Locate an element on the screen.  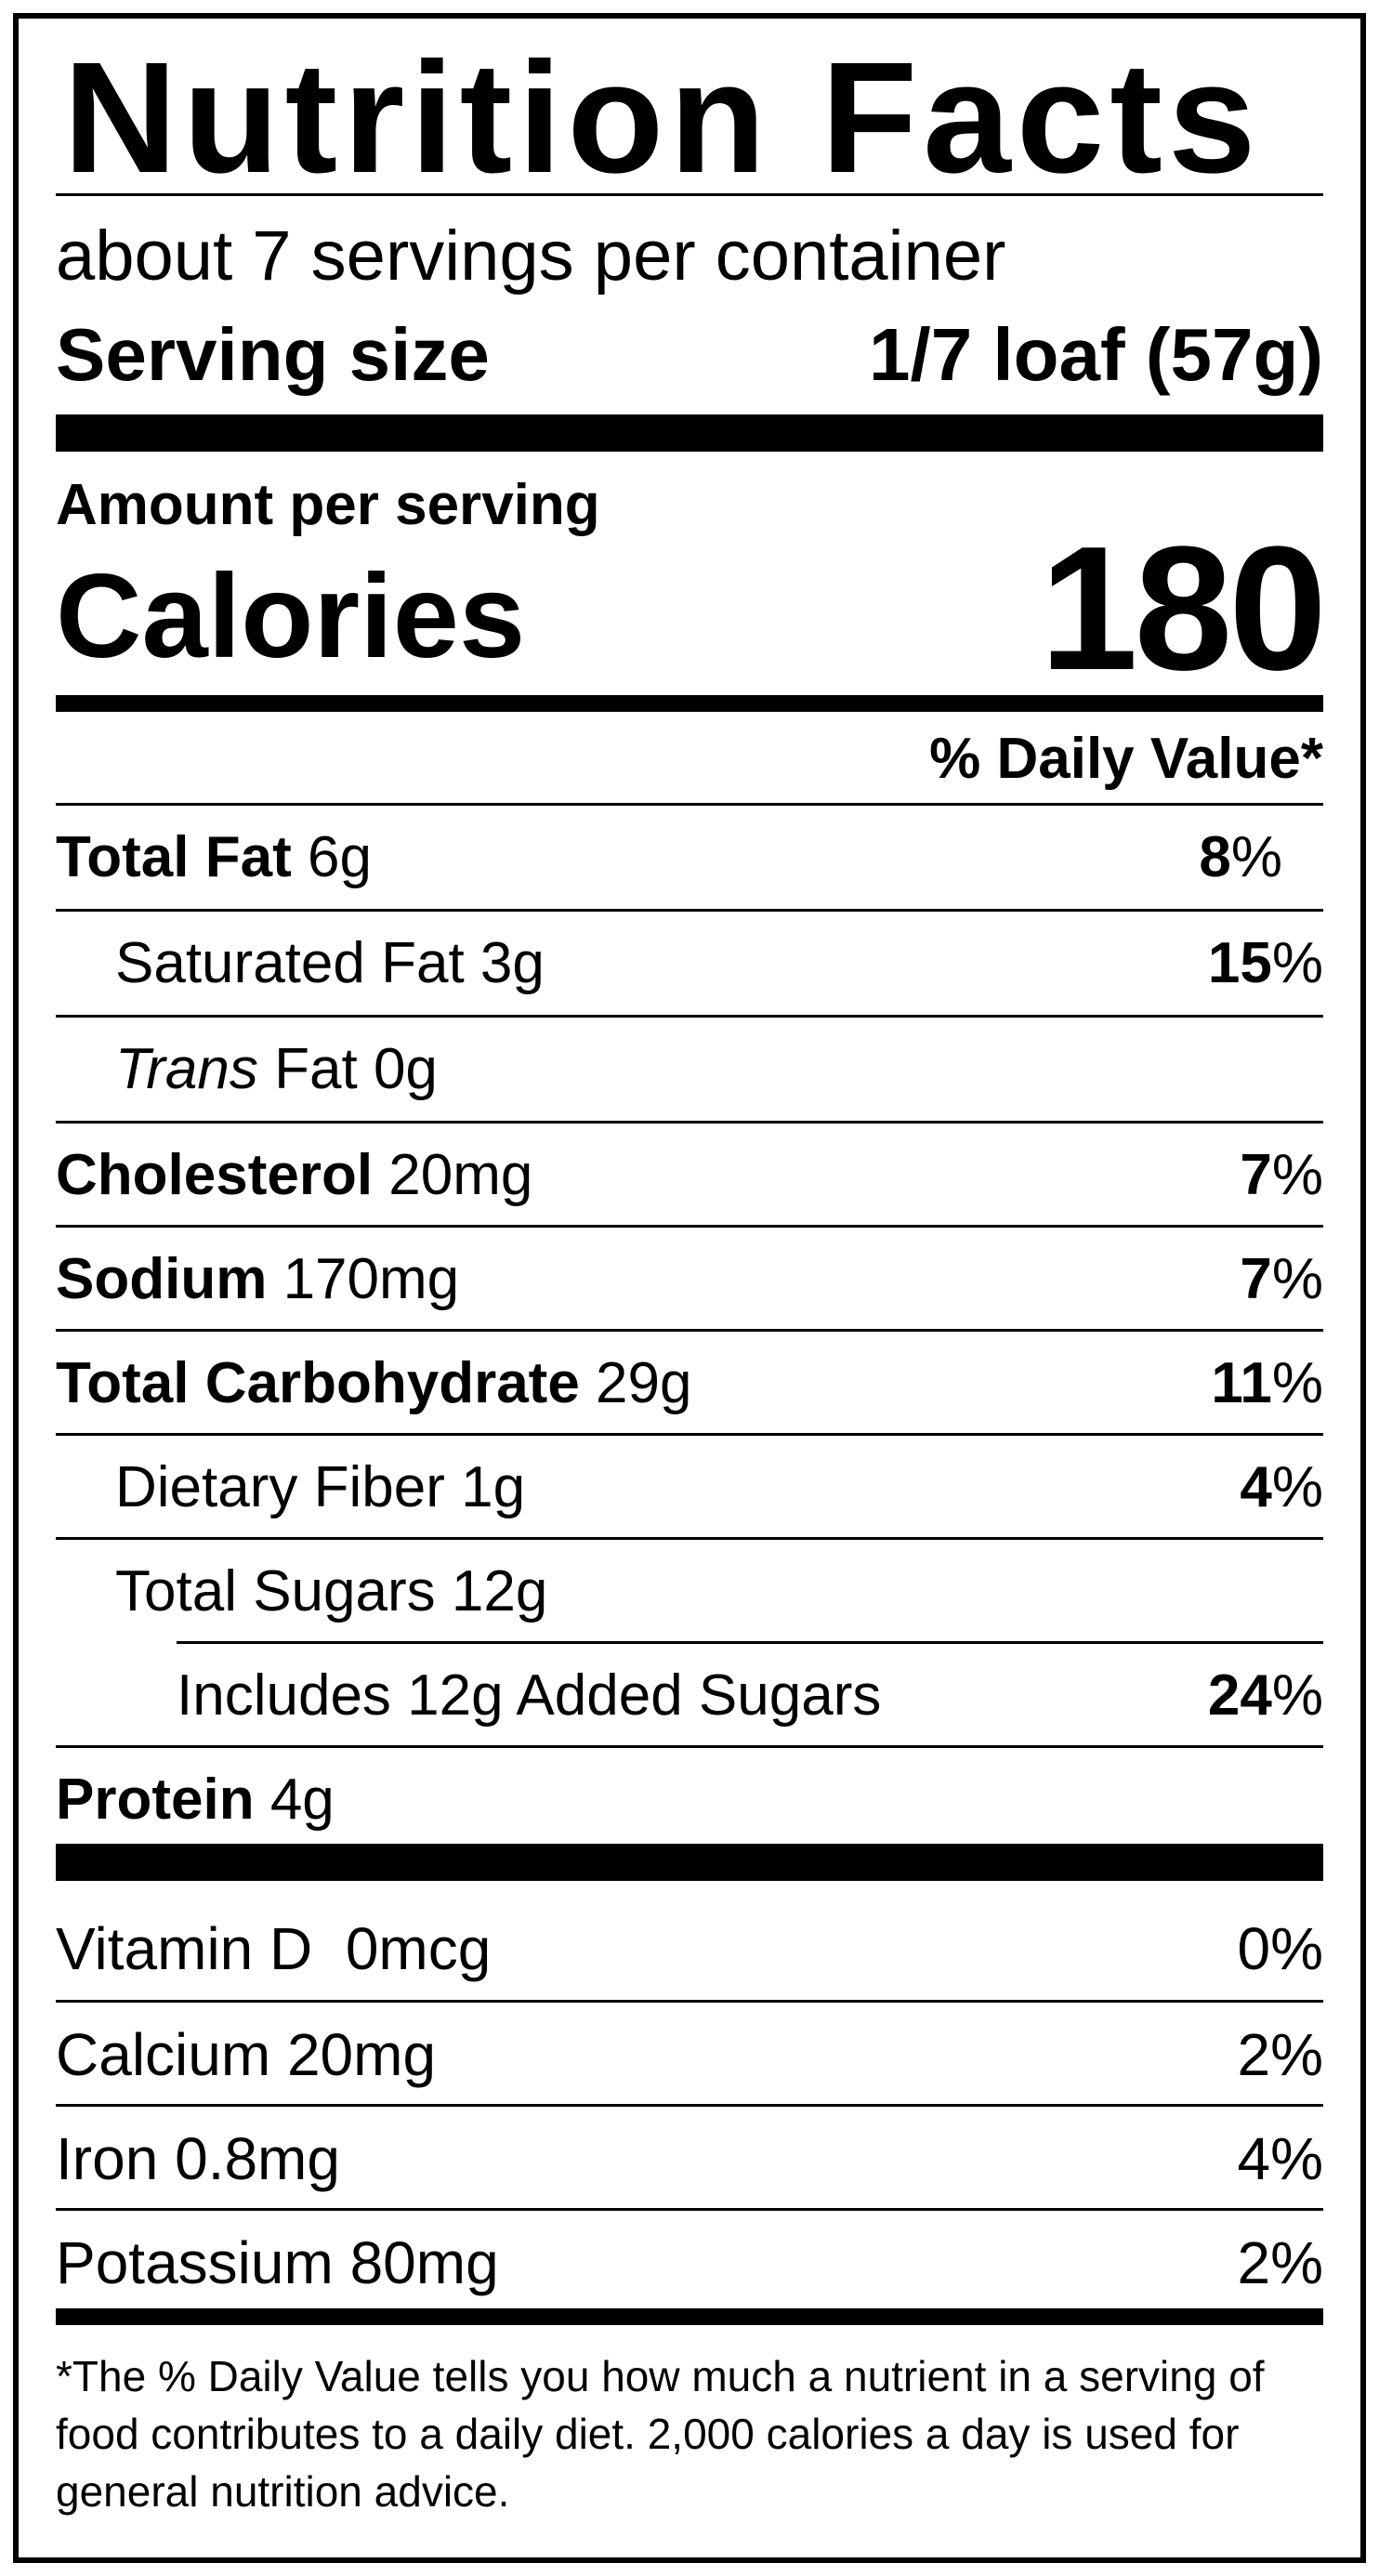
nutrient-row-added-sugars: Includes 12g Added Sugars 24% is located at coordinates (750, 1696).